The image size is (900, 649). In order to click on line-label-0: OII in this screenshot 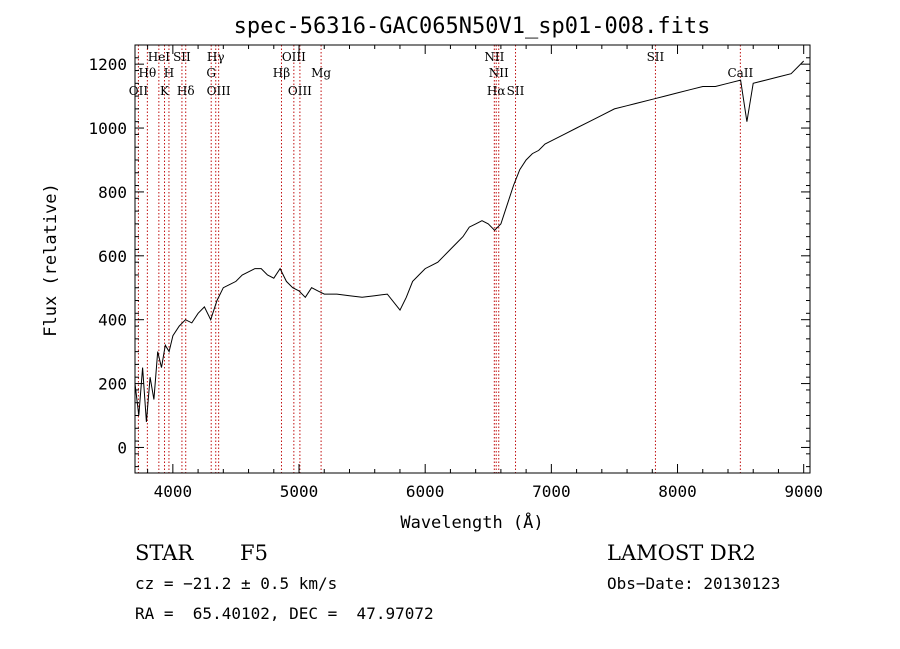, I will do `click(139, 91)`.